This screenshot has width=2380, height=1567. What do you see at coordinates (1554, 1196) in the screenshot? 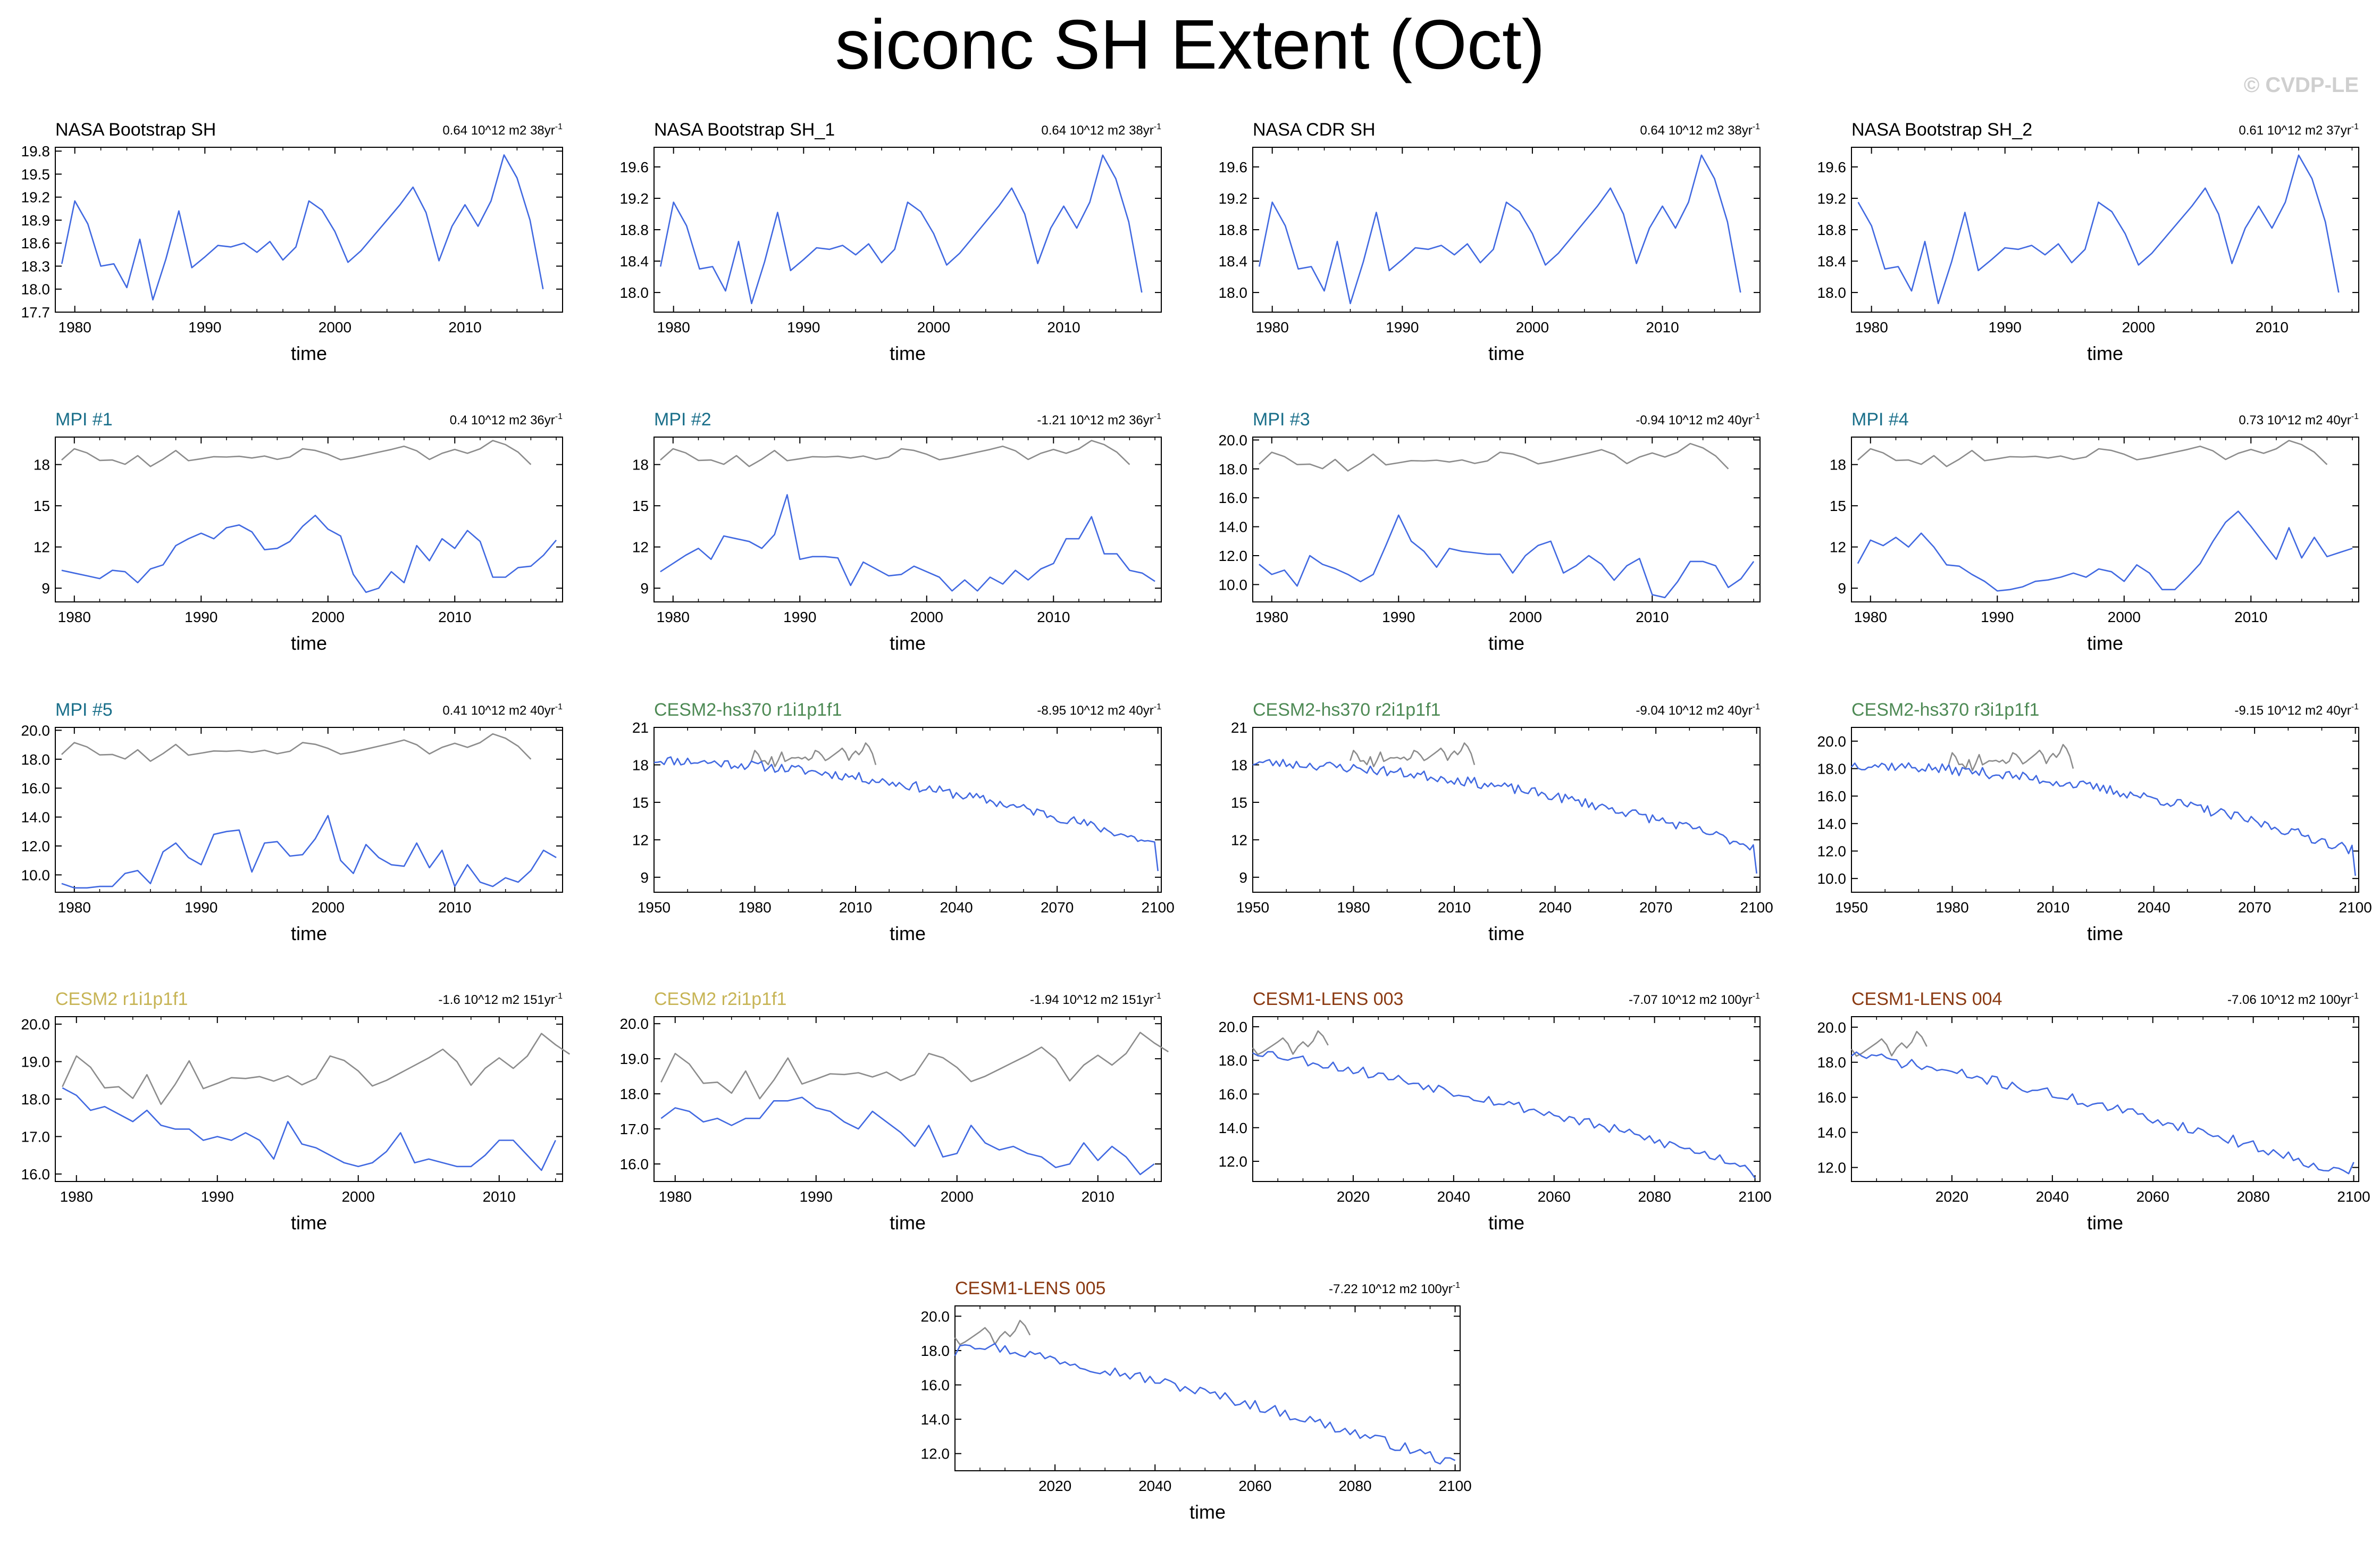
I see `x-tick-label: 2060` at bounding box center [1554, 1196].